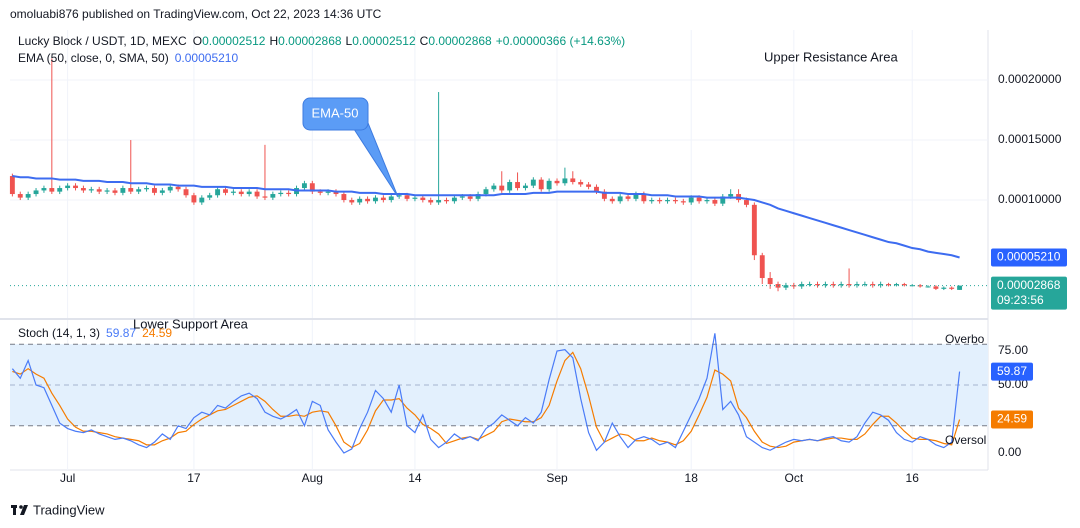  I want to click on ohlc-value: 0.00002868, so click(460, 41).